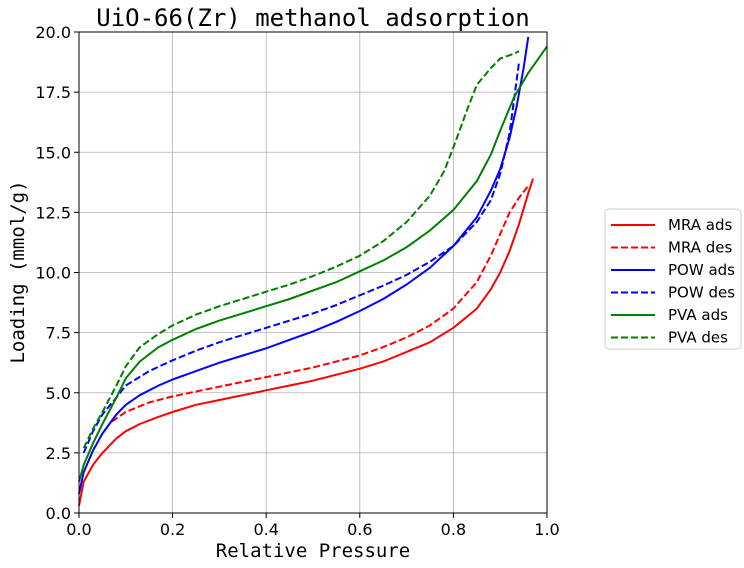  I want to click on y-tick-label: 10.0, so click(53, 273).